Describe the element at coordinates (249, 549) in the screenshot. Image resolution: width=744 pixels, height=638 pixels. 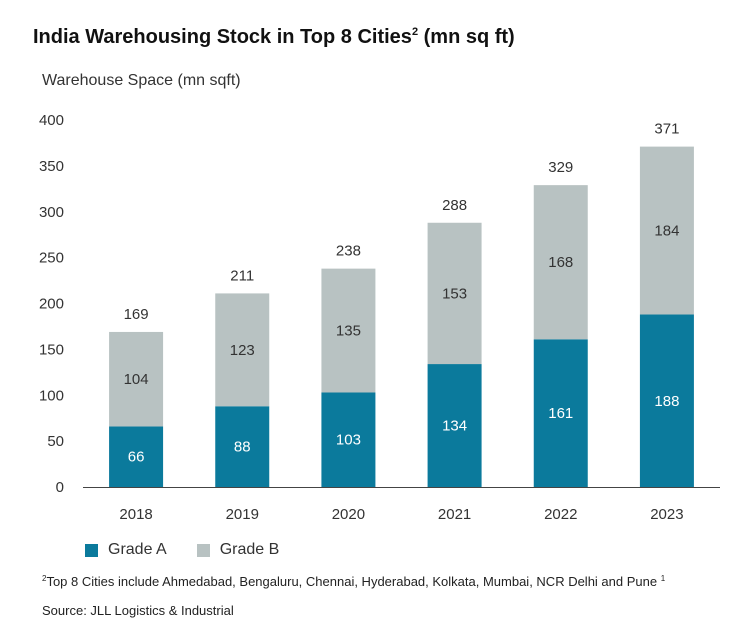
I see `legend-label-grade-b: Grade B` at that location.